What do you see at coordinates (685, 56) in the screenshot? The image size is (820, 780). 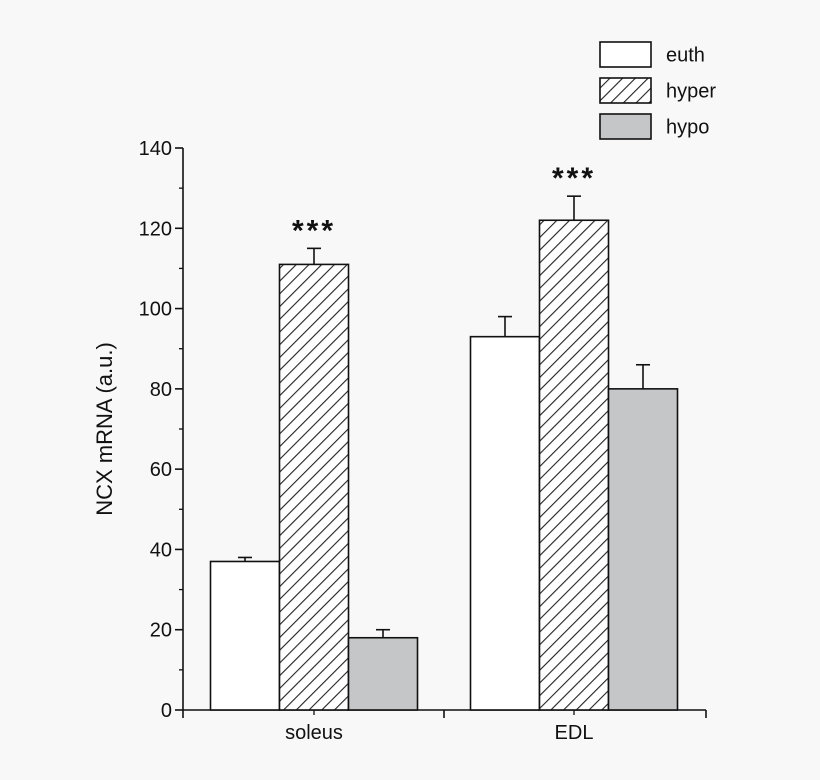 I see `legend-label-euth: euth` at bounding box center [685, 56].